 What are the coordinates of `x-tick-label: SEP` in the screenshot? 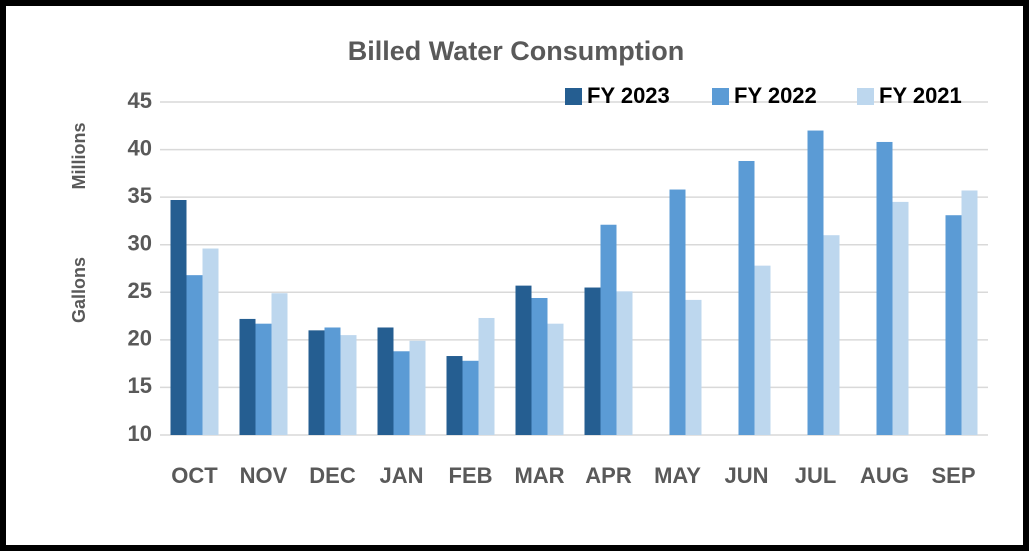 It's located at (953, 475).